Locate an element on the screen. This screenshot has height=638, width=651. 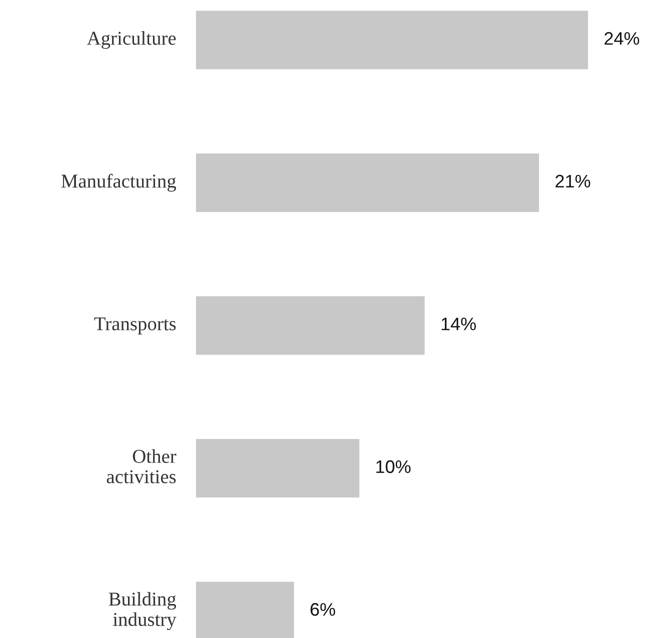
data-label: 10% is located at coordinates (393, 467).